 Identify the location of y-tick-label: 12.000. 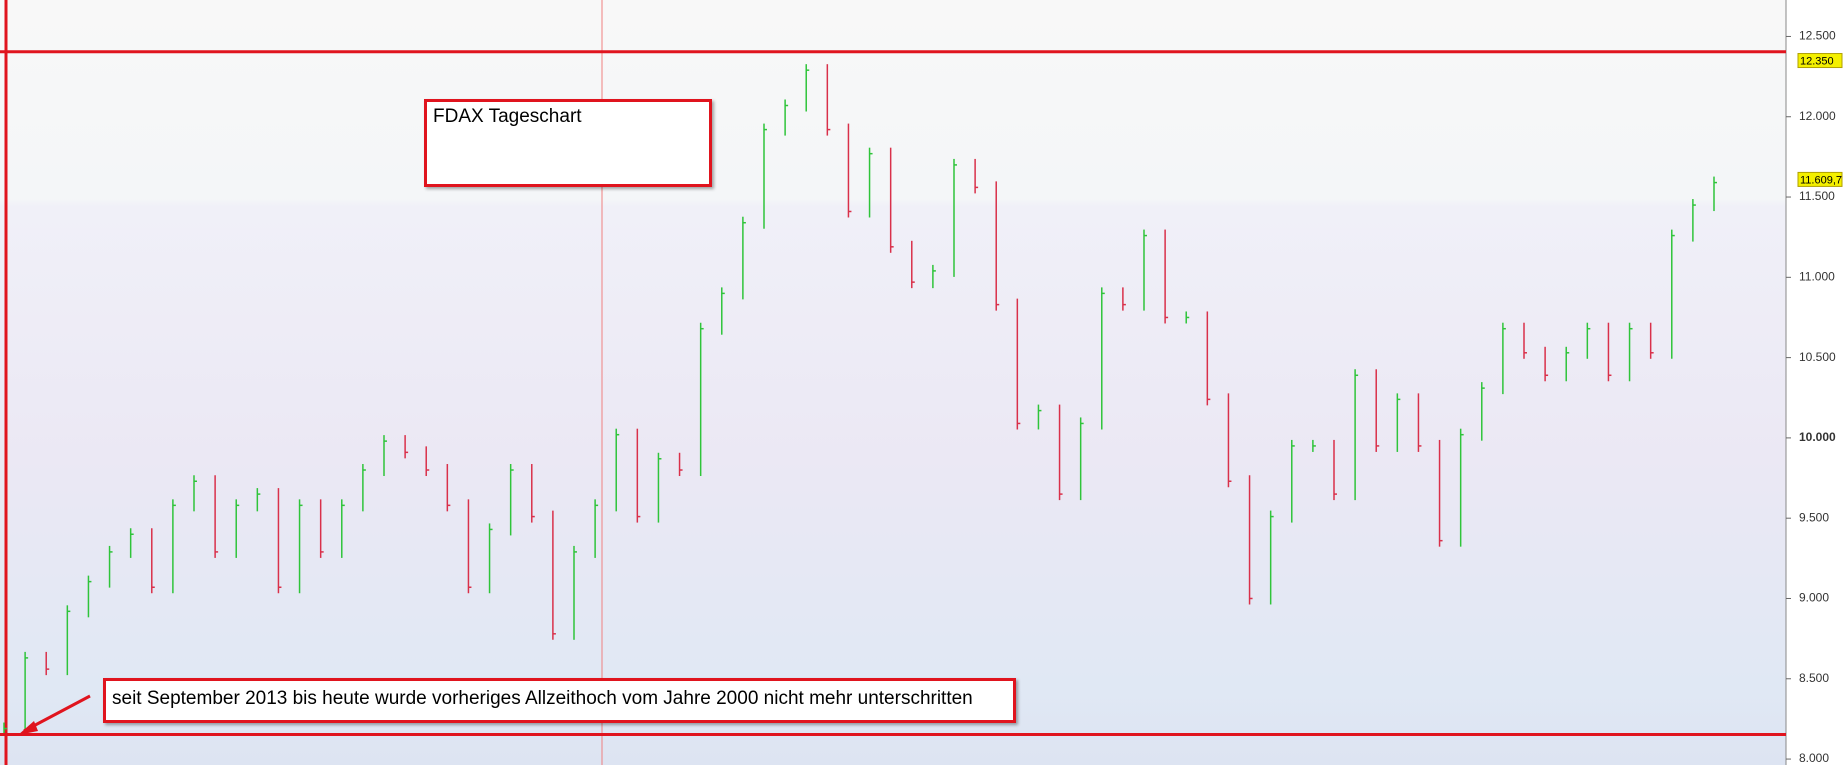
(1817, 116).